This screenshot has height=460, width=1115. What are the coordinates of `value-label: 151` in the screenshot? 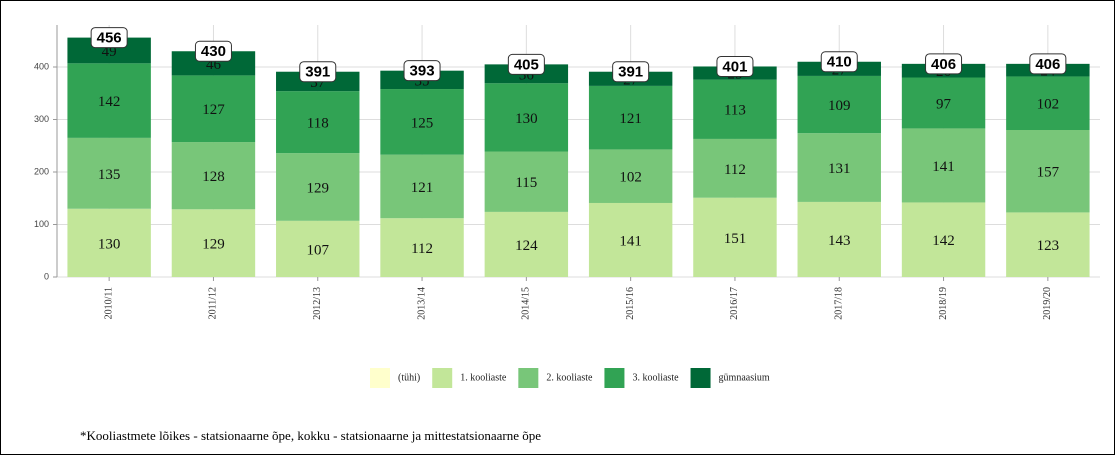 It's located at (735, 239).